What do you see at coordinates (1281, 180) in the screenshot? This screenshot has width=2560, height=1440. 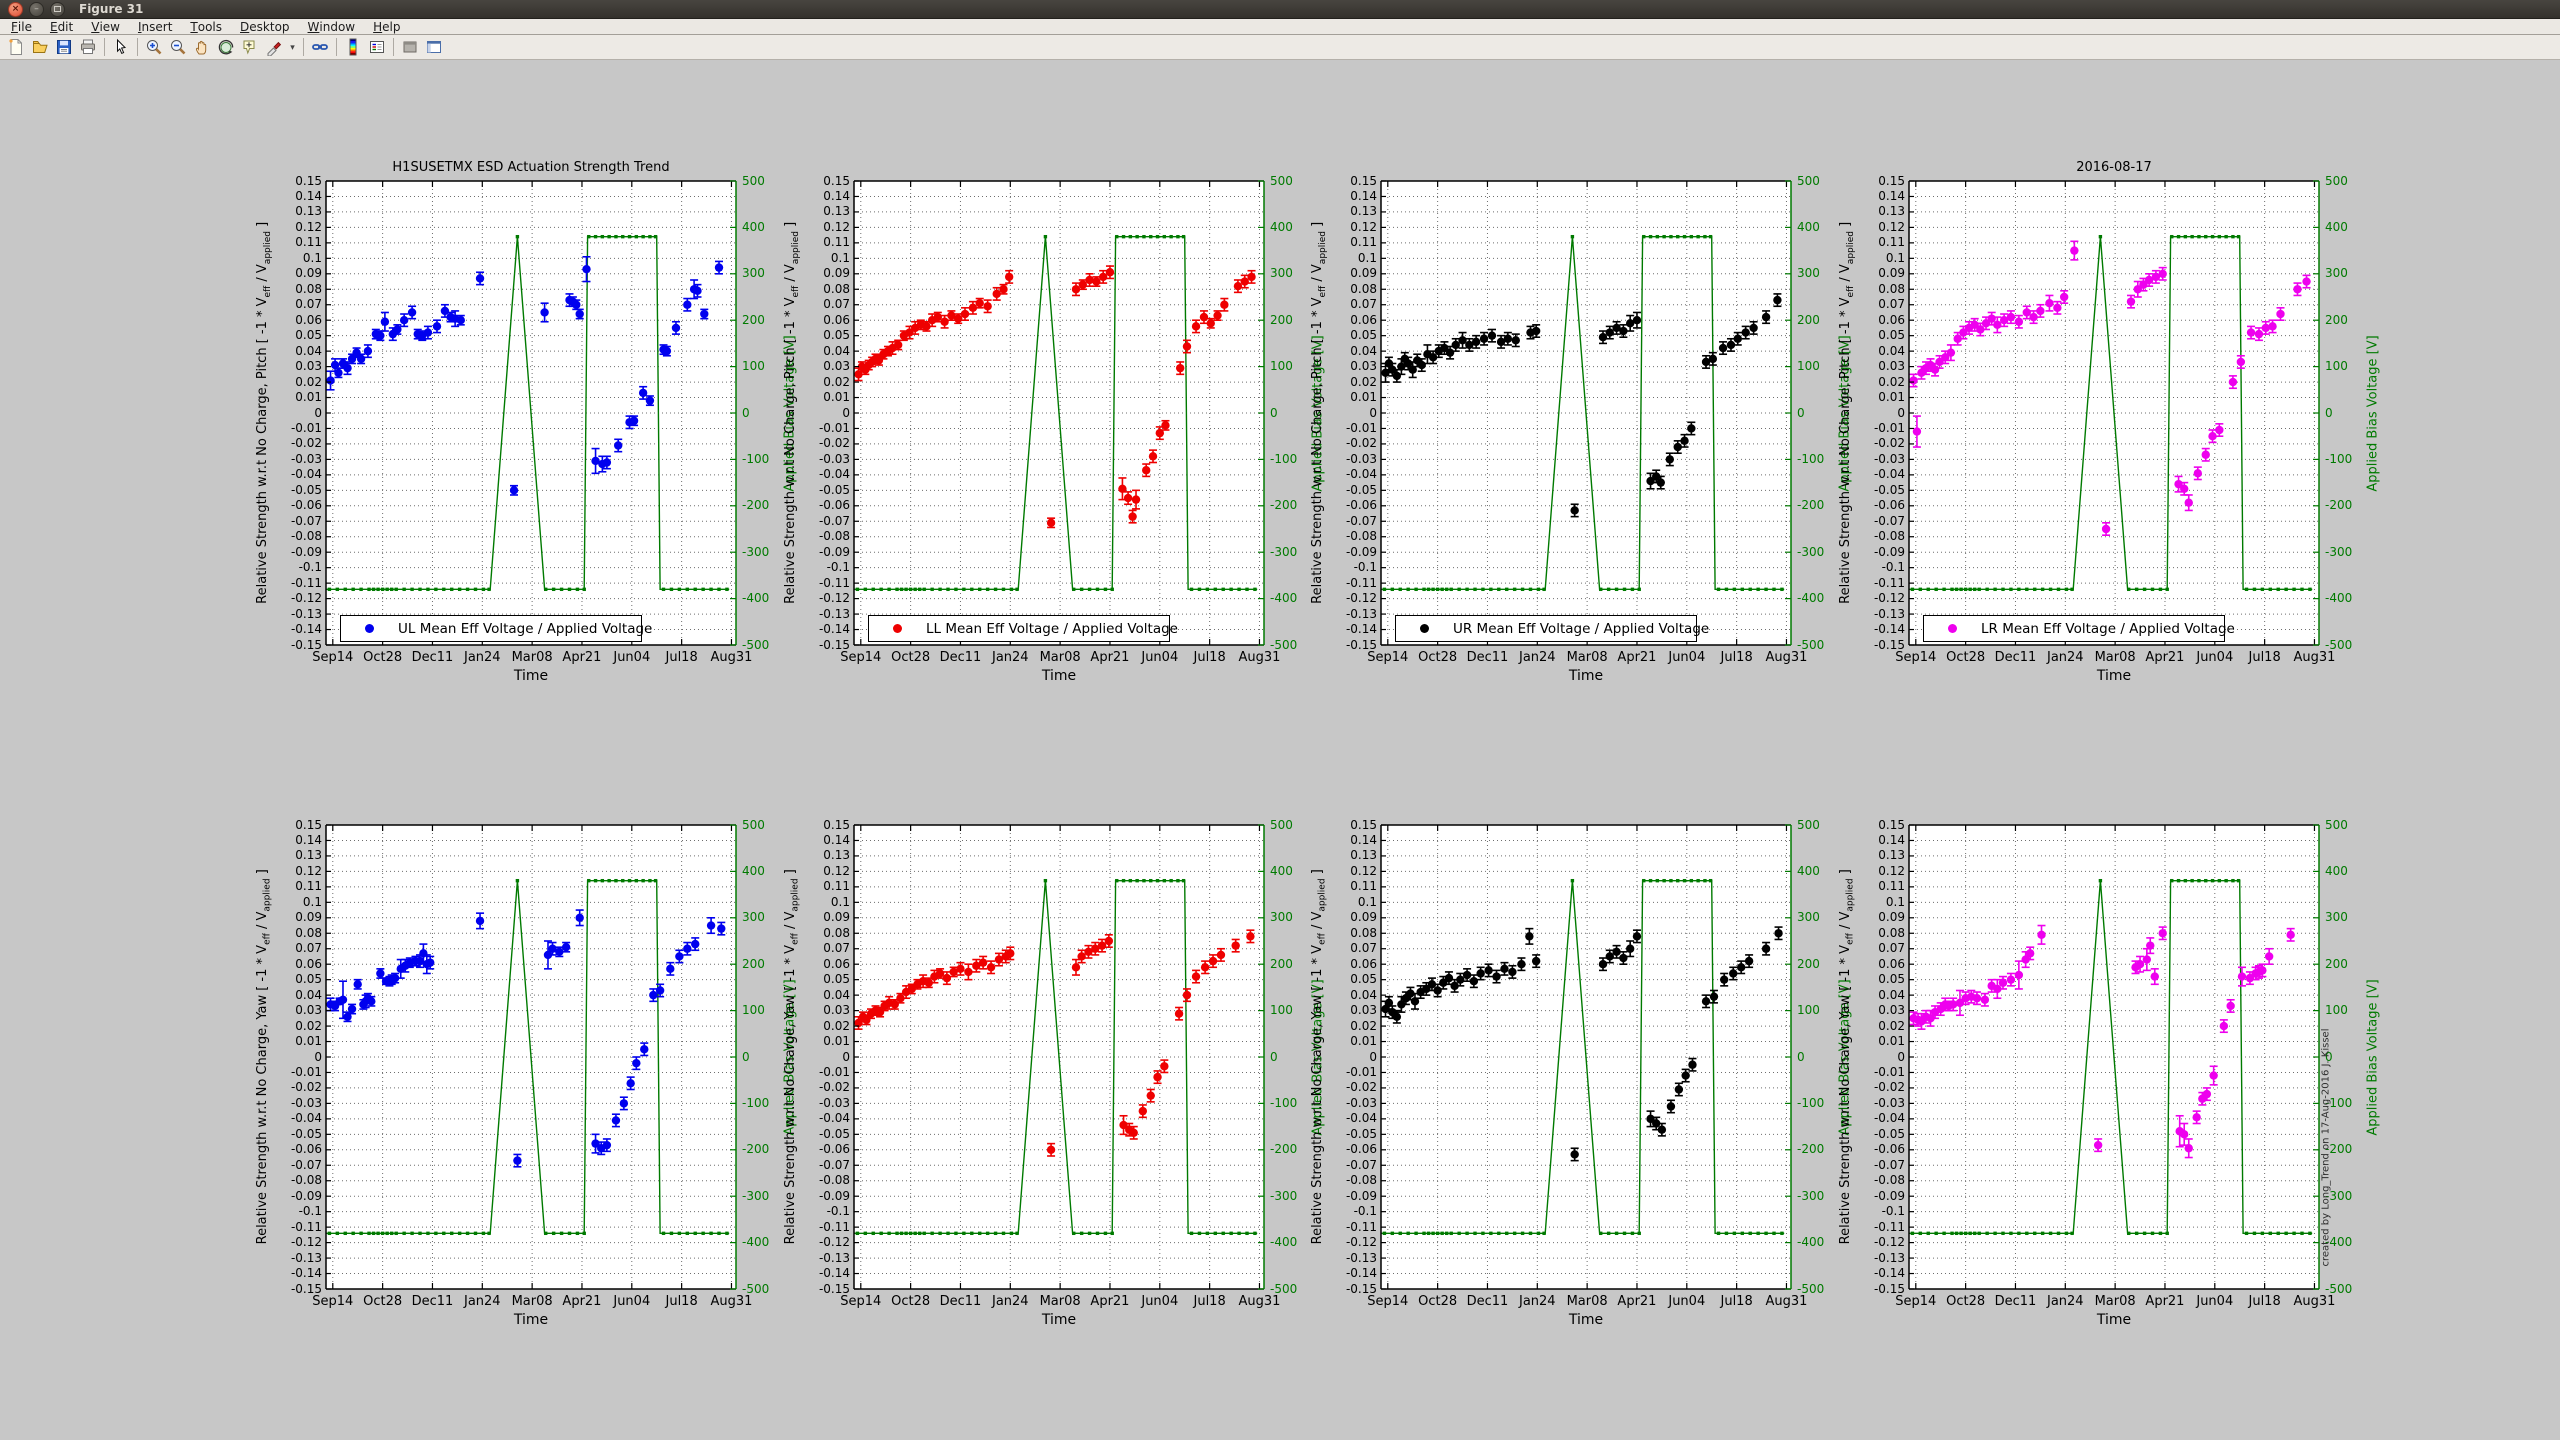 I see `voltage-tick-label: 500` at bounding box center [1281, 180].